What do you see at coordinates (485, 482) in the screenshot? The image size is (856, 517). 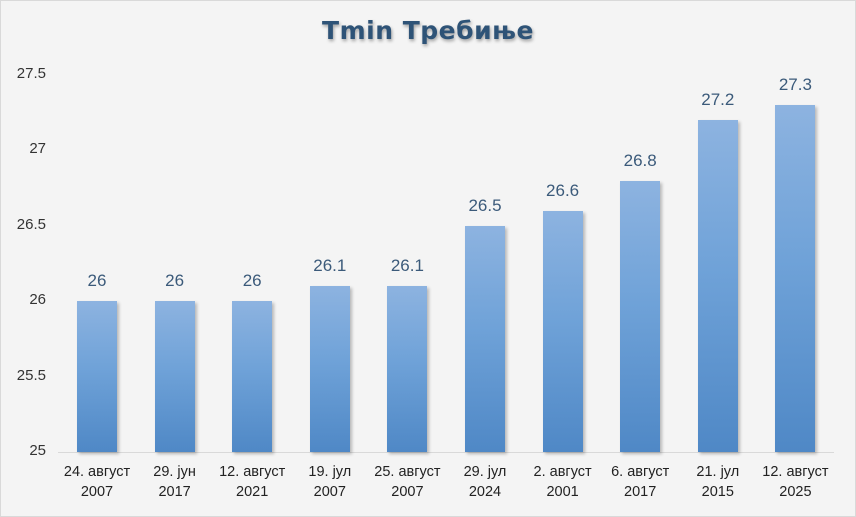 I see `x-tick-label: 29. јул 2024` at bounding box center [485, 482].